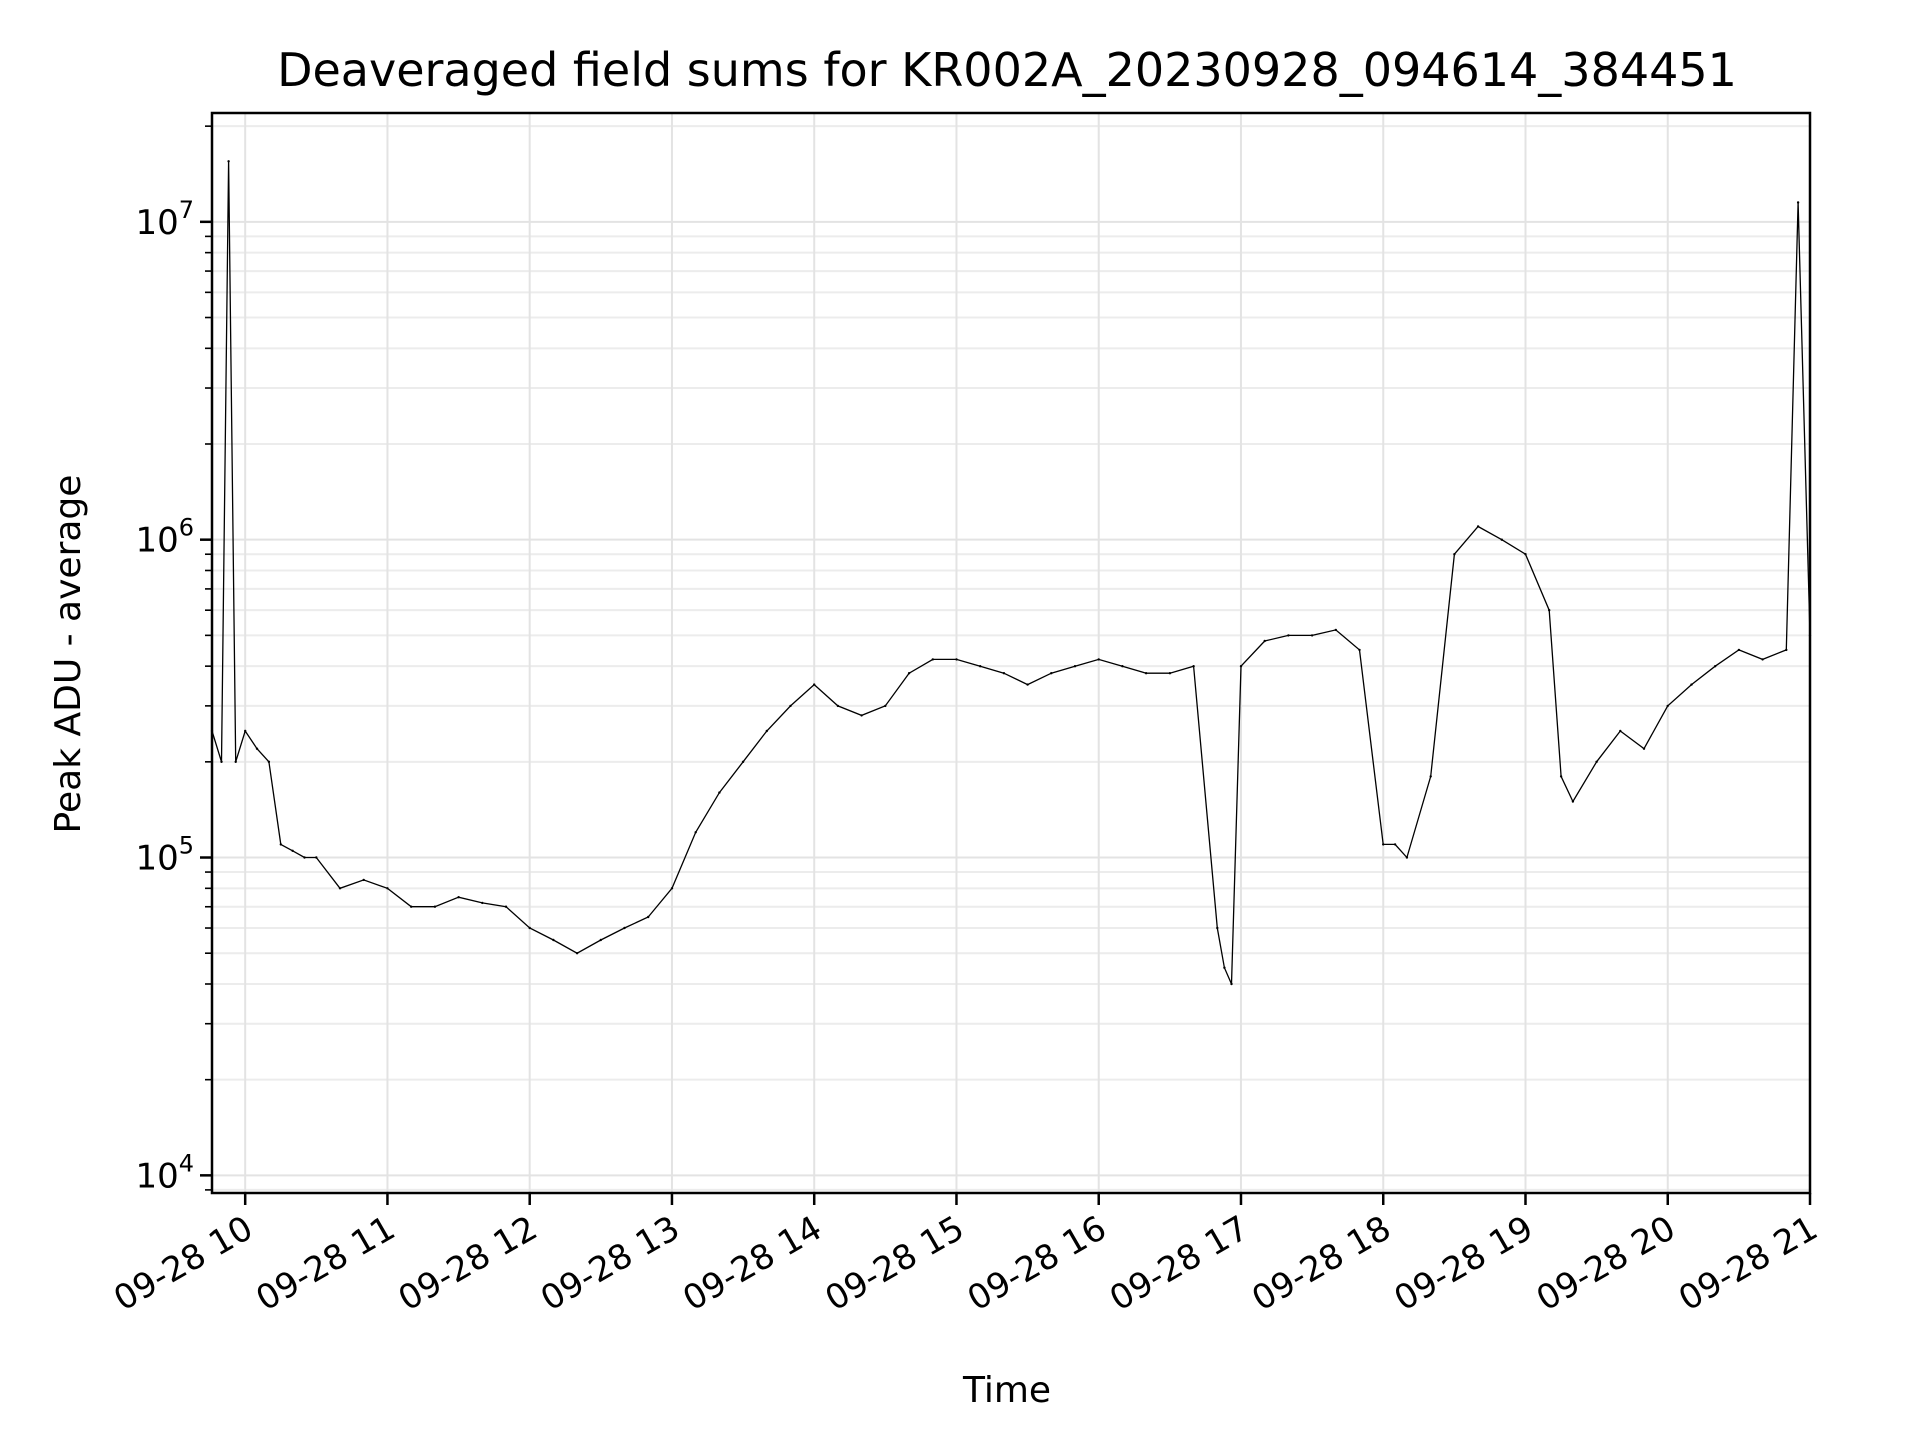 The width and height of the screenshot is (1920, 1440). Describe the element at coordinates (164, 219) in the screenshot. I see `y-tick-label: 10⁷` at that location.